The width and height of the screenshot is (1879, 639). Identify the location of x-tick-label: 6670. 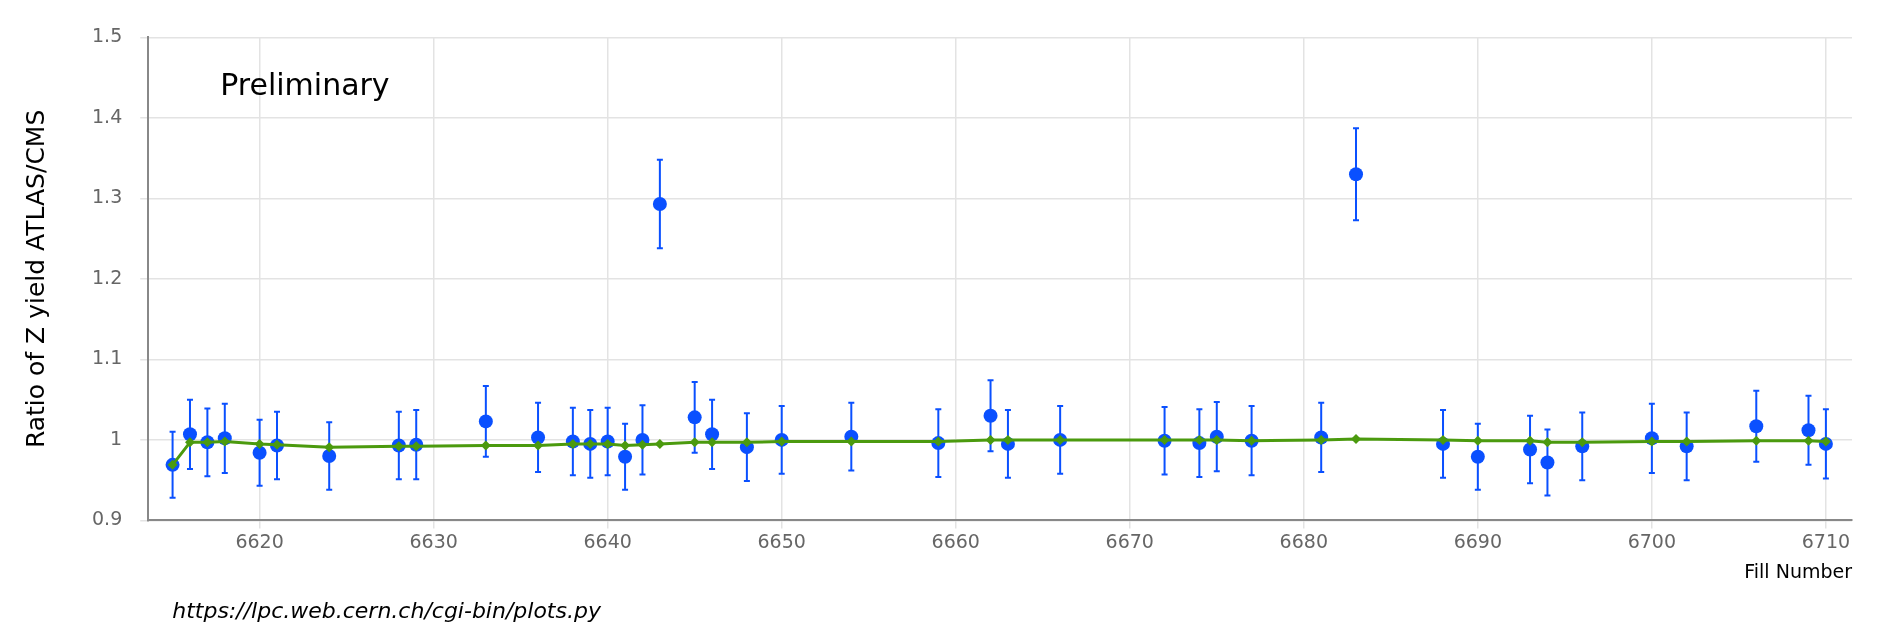
(1129, 540).